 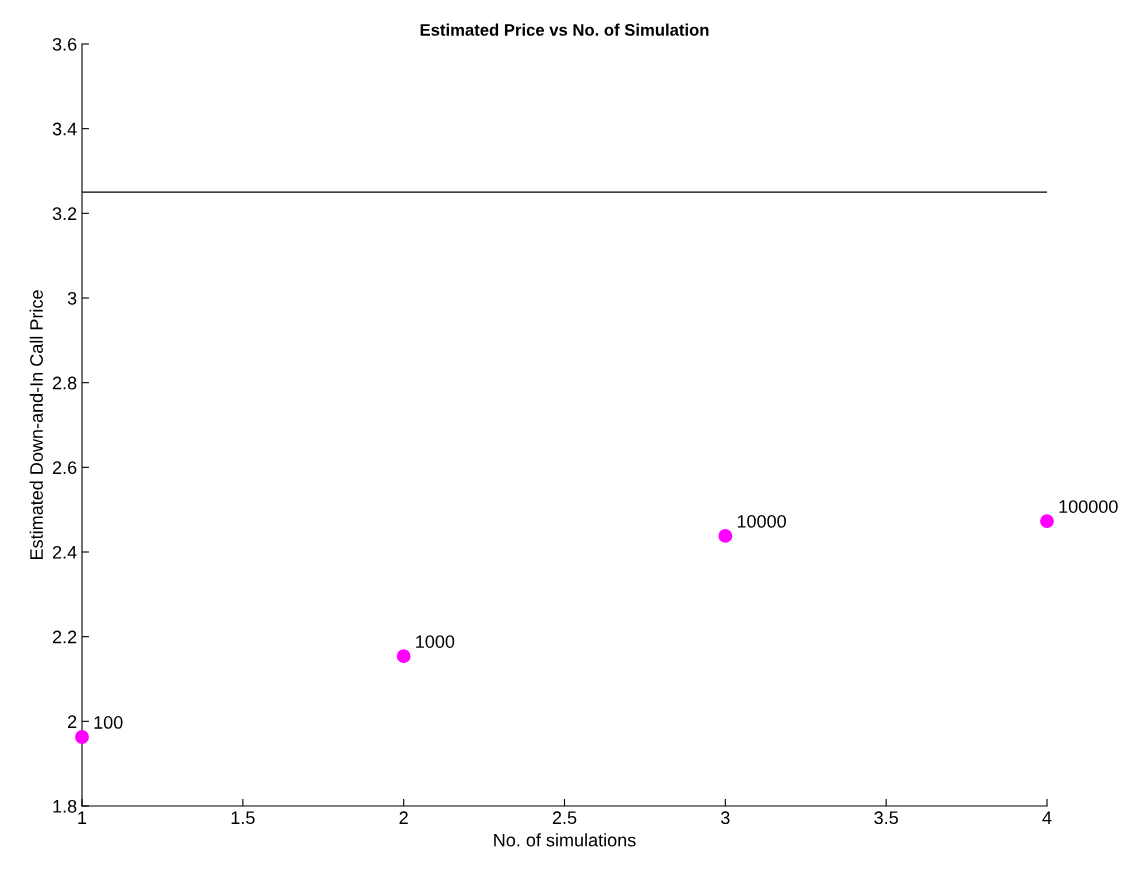 I want to click on x-axis-title: No. of simulations, so click(x=565, y=840).